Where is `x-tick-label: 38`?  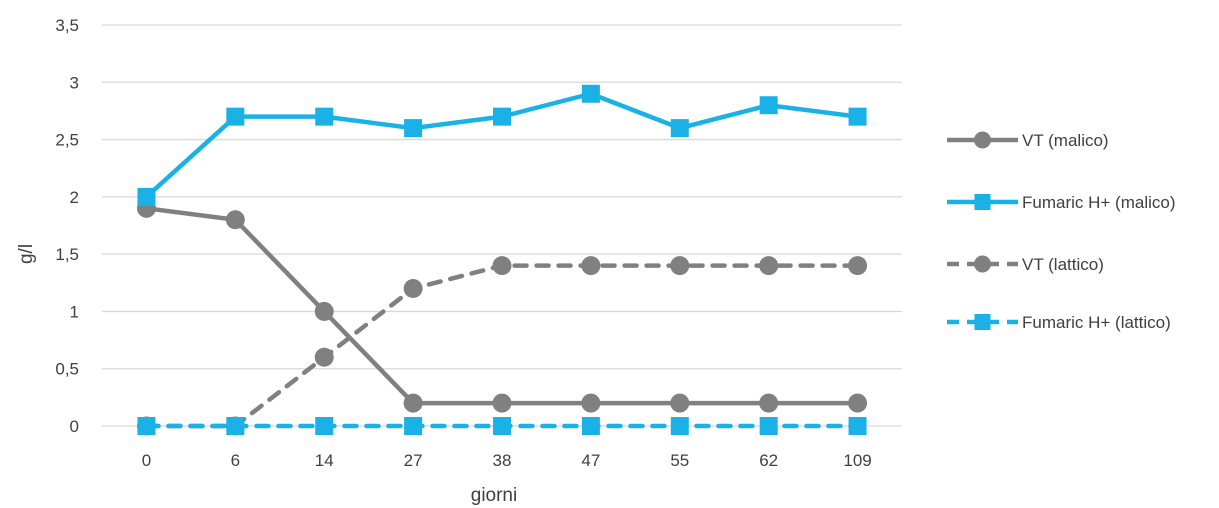 x-tick-label: 38 is located at coordinates (502, 460).